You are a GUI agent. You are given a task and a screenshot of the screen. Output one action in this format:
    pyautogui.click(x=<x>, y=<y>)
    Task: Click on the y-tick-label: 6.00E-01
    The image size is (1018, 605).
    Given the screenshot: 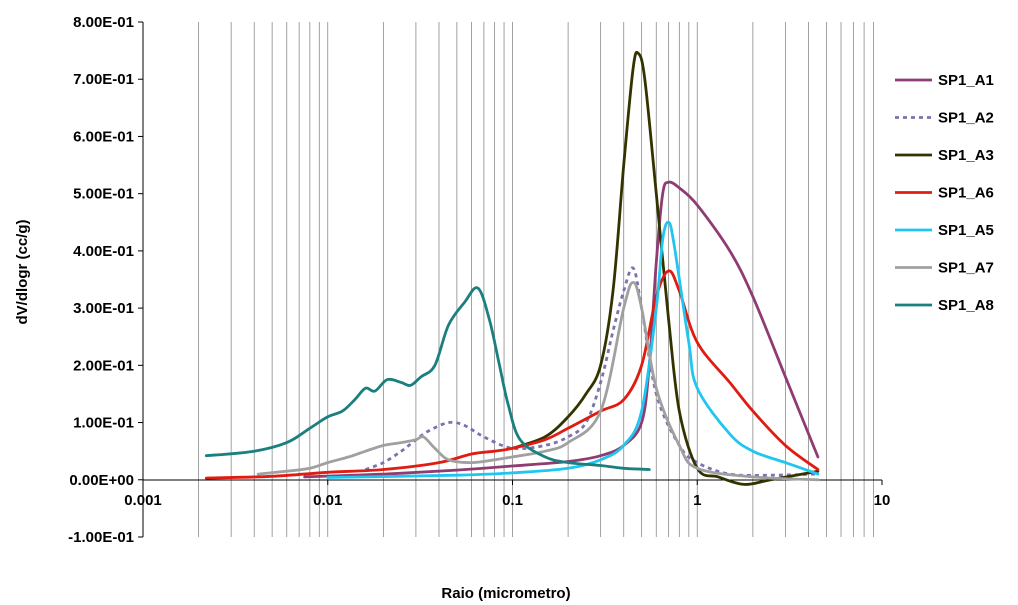 What is the action you would take?
    pyautogui.click(x=103, y=136)
    